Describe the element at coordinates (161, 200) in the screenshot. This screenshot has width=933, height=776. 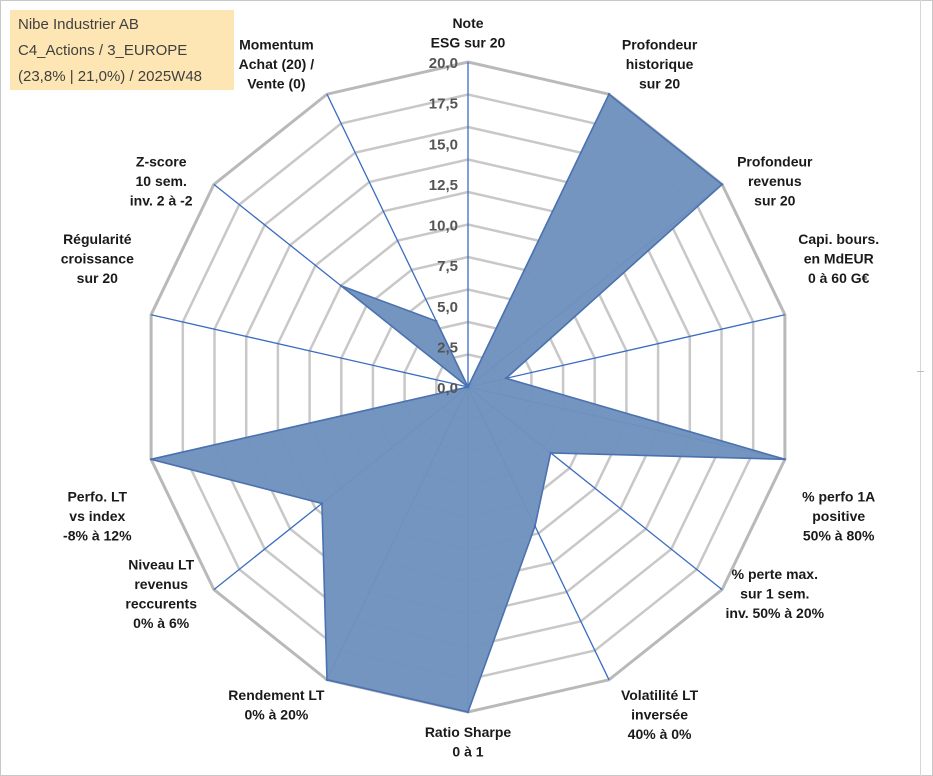
I see `axis-label-line: inv. 2 à -2` at that location.